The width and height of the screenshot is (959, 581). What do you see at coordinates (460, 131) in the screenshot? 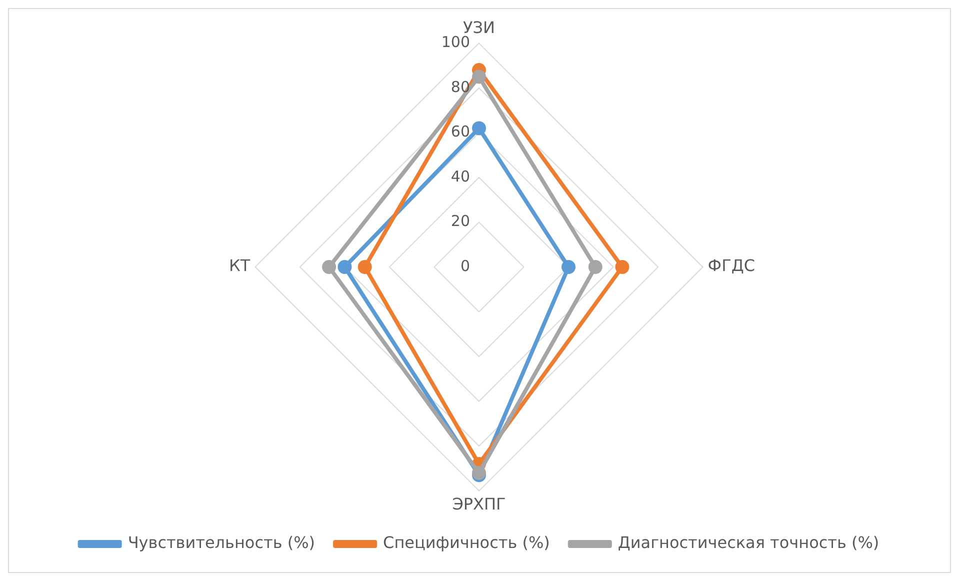
I see `y-tick-label: 60` at bounding box center [460, 131].